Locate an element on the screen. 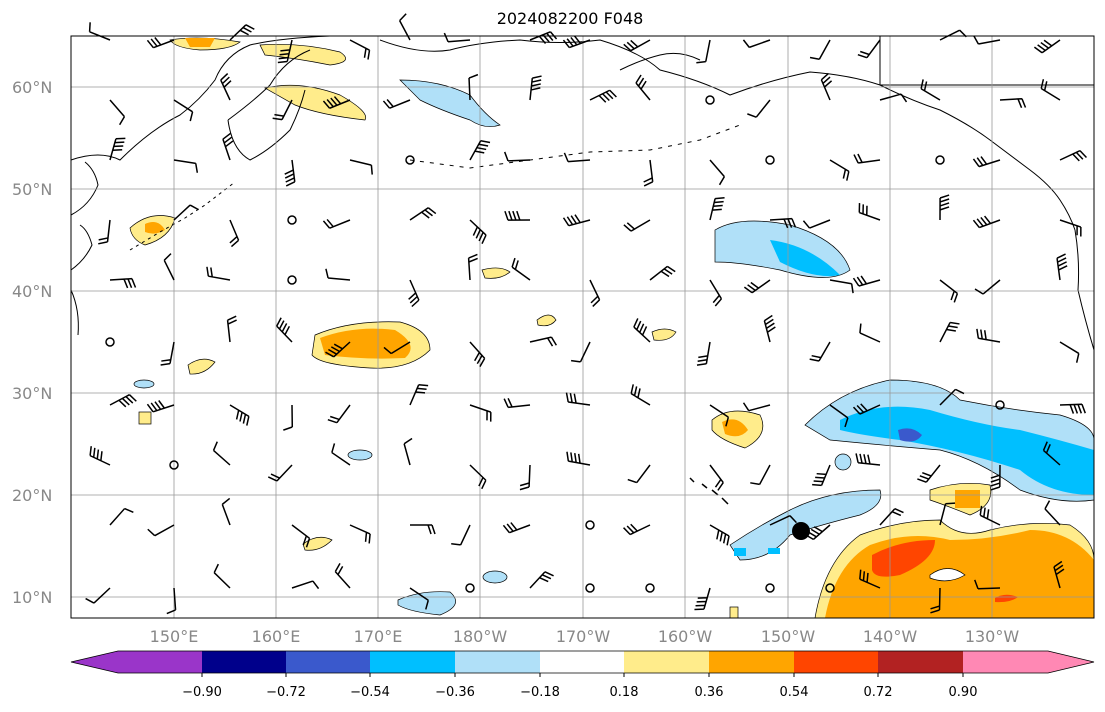 The image size is (1105, 712). colorbar is located at coordinates (582, 663).